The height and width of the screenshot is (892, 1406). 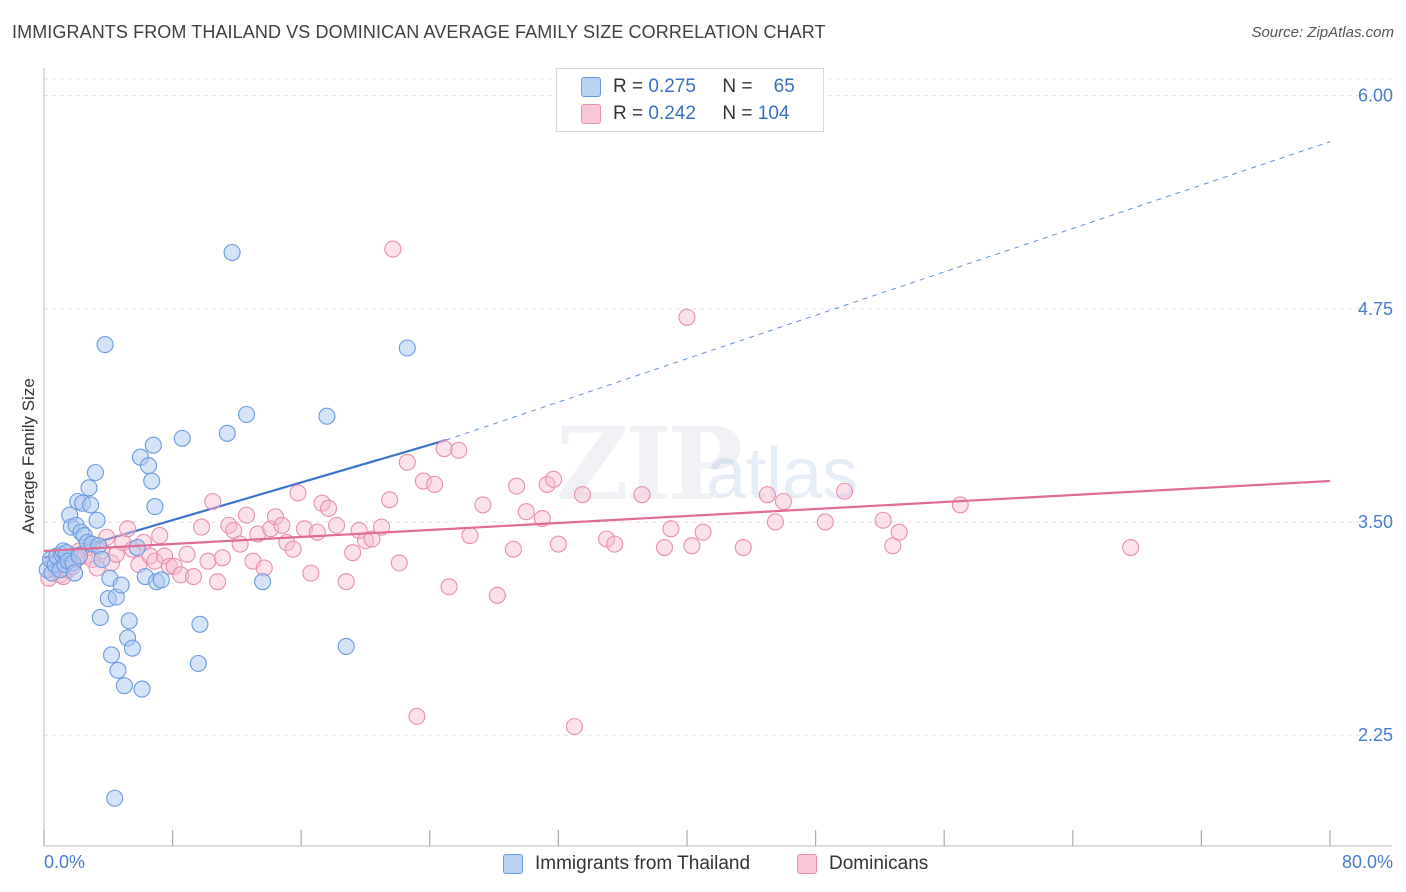 What do you see at coordinates (807, 864) in the screenshot?
I see `bottom-legend-swatch-dominicans` at bounding box center [807, 864].